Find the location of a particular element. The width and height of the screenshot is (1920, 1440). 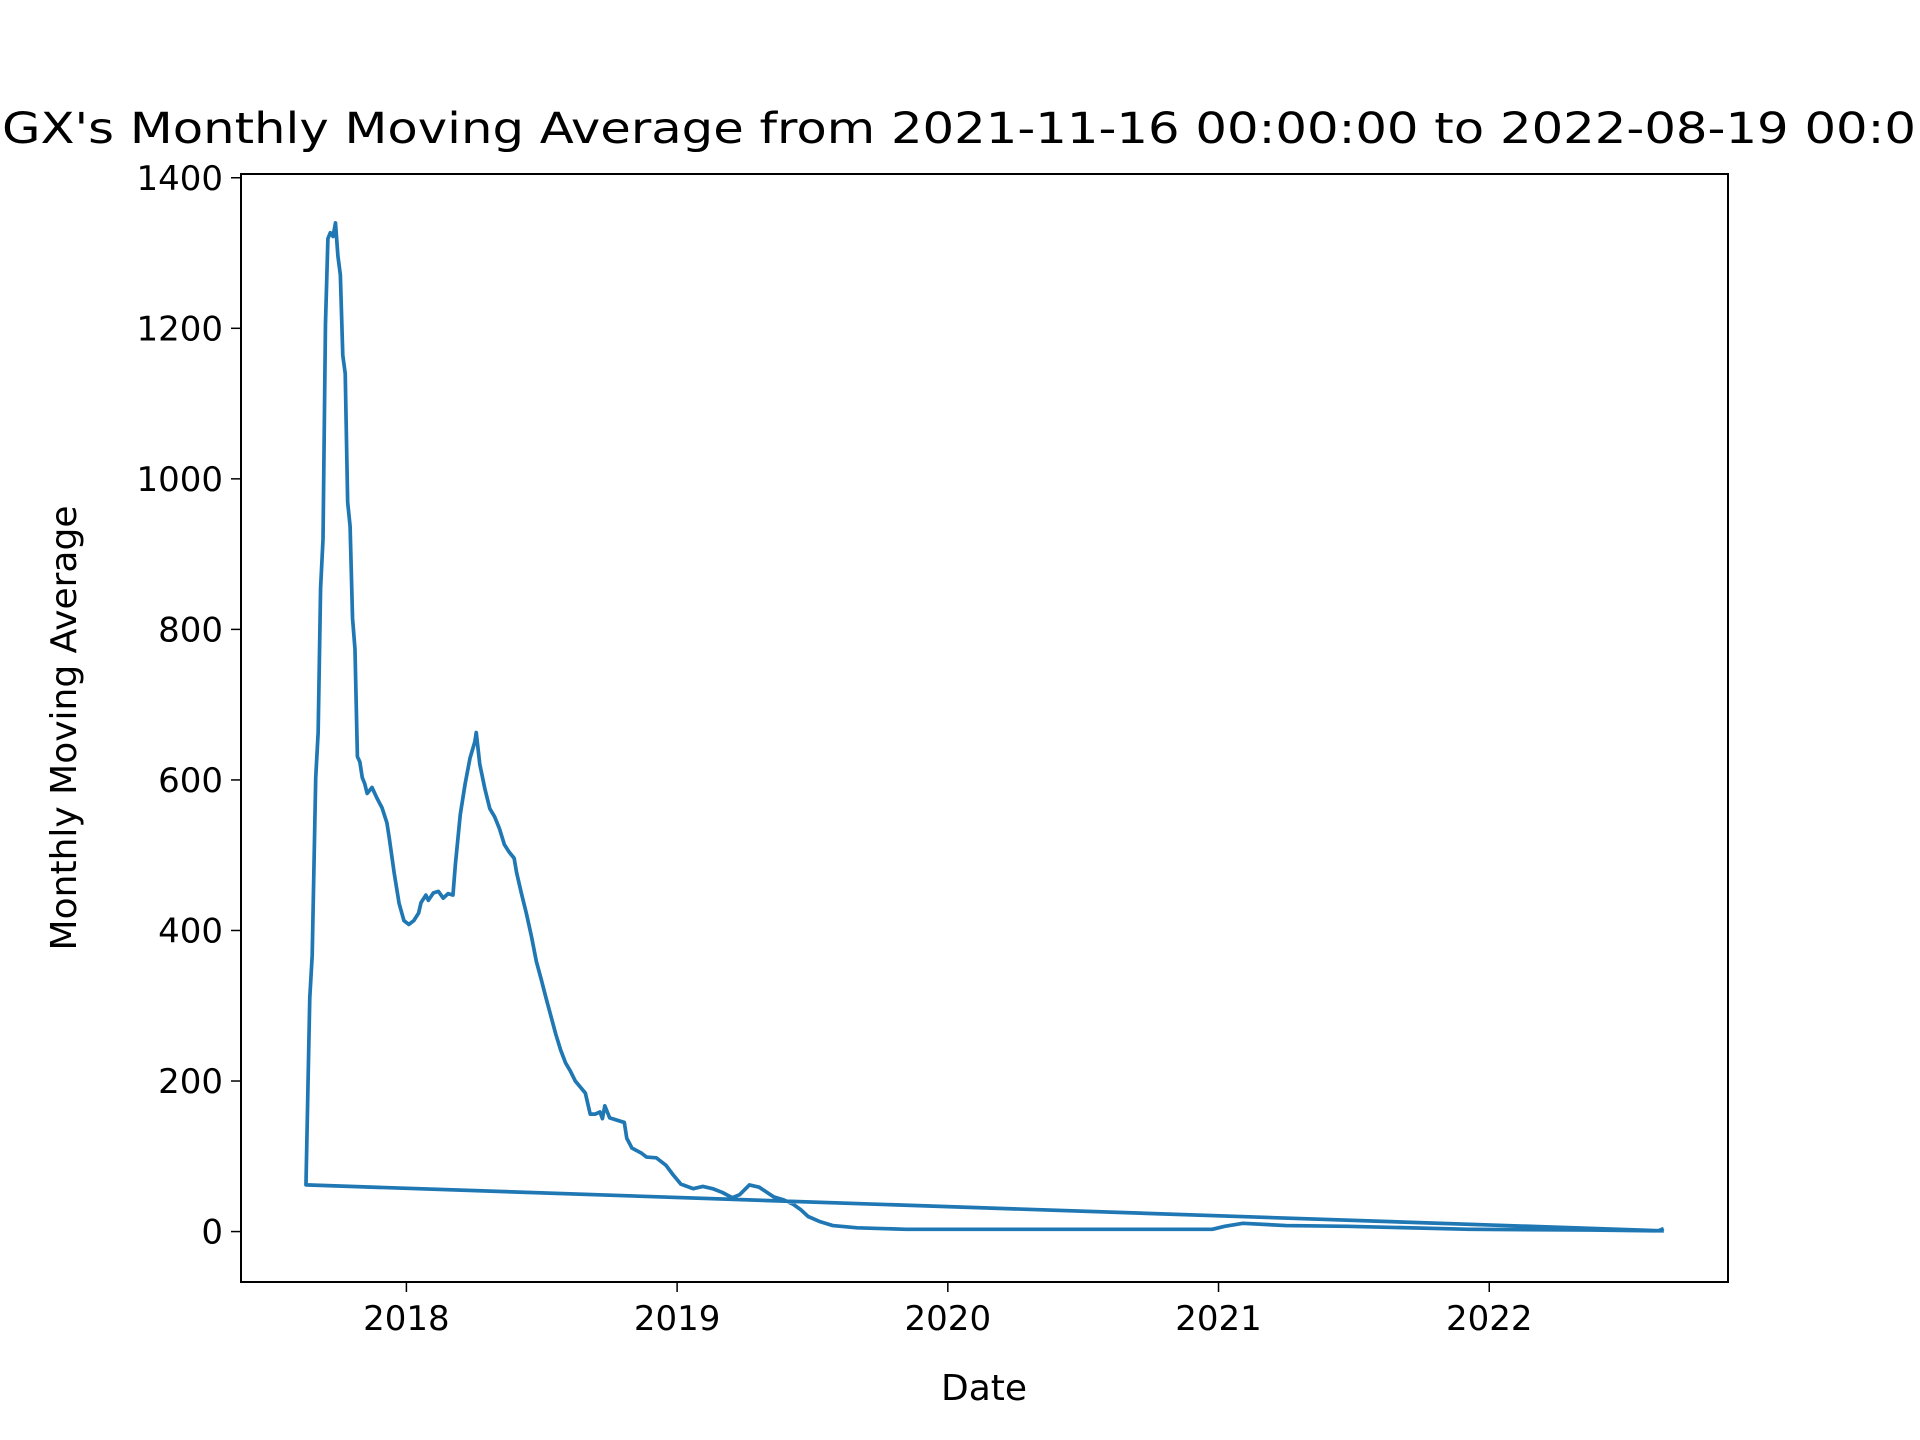

y-tick-label: 1000 is located at coordinates (179, 480).